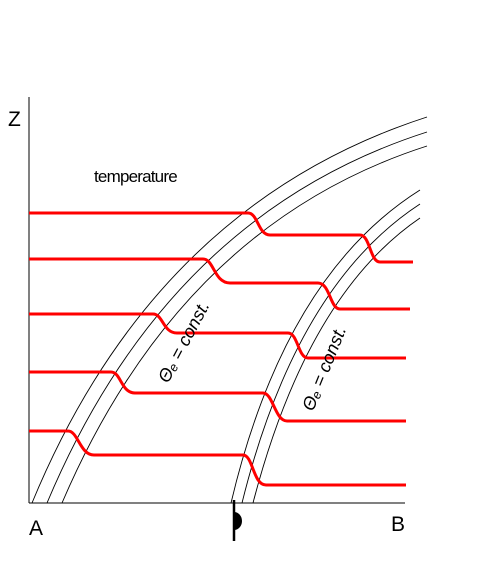 This screenshot has width=495, height=562. What do you see at coordinates (398, 524) in the screenshot?
I see `b-label: B` at bounding box center [398, 524].